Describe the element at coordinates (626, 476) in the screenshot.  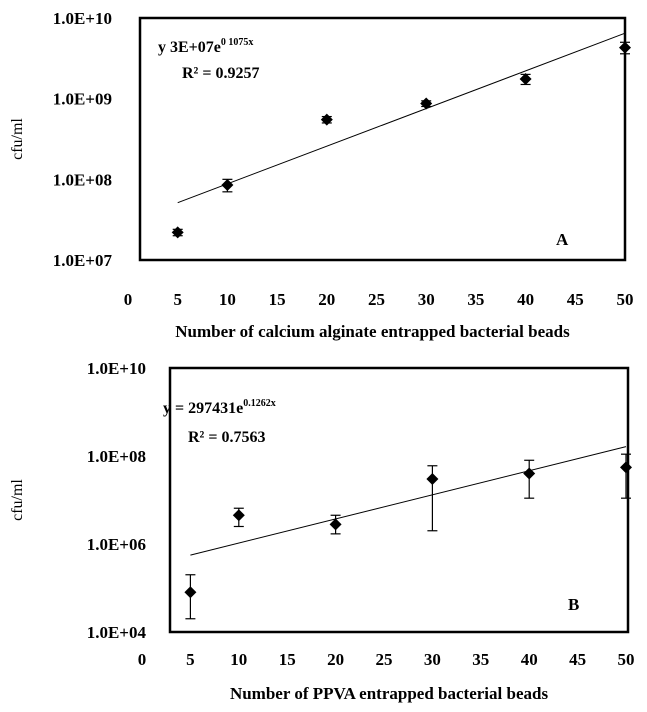
I see `error-bar` at that location.